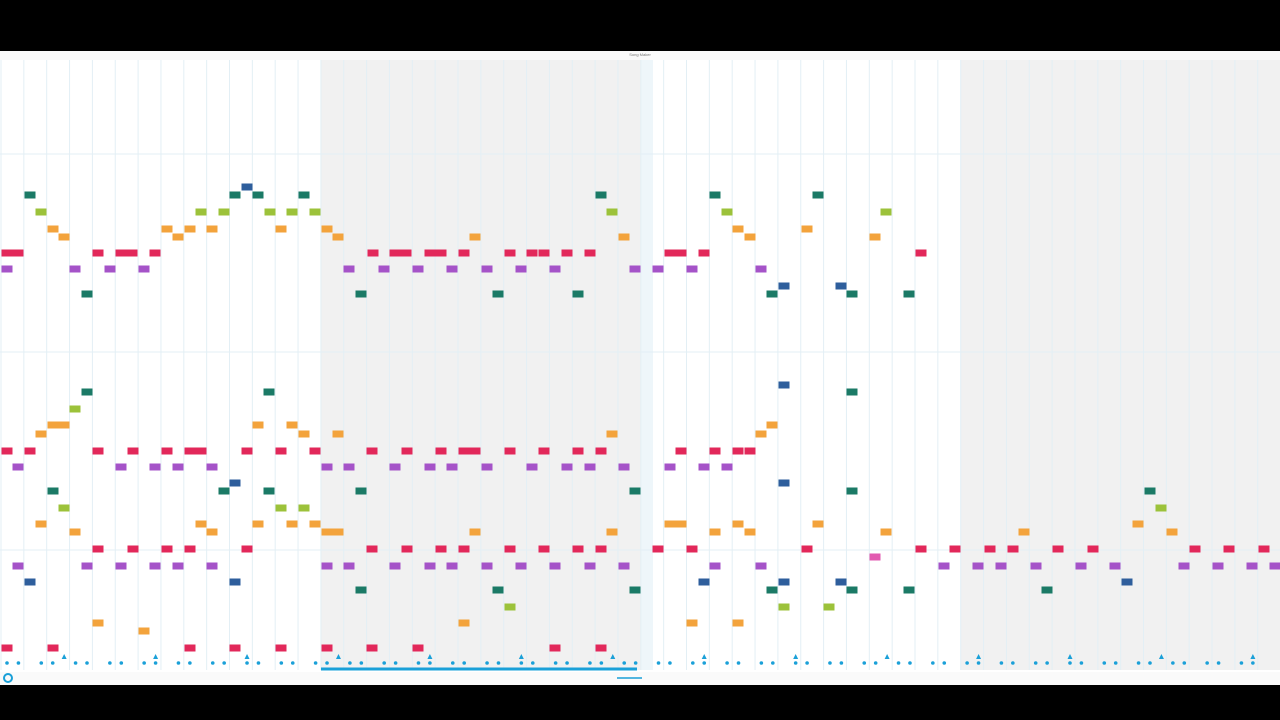 The width and height of the screenshot is (1280, 720). Describe the element at coordinates (640, 55) in the screenshot. I see `title-bar` at that location.